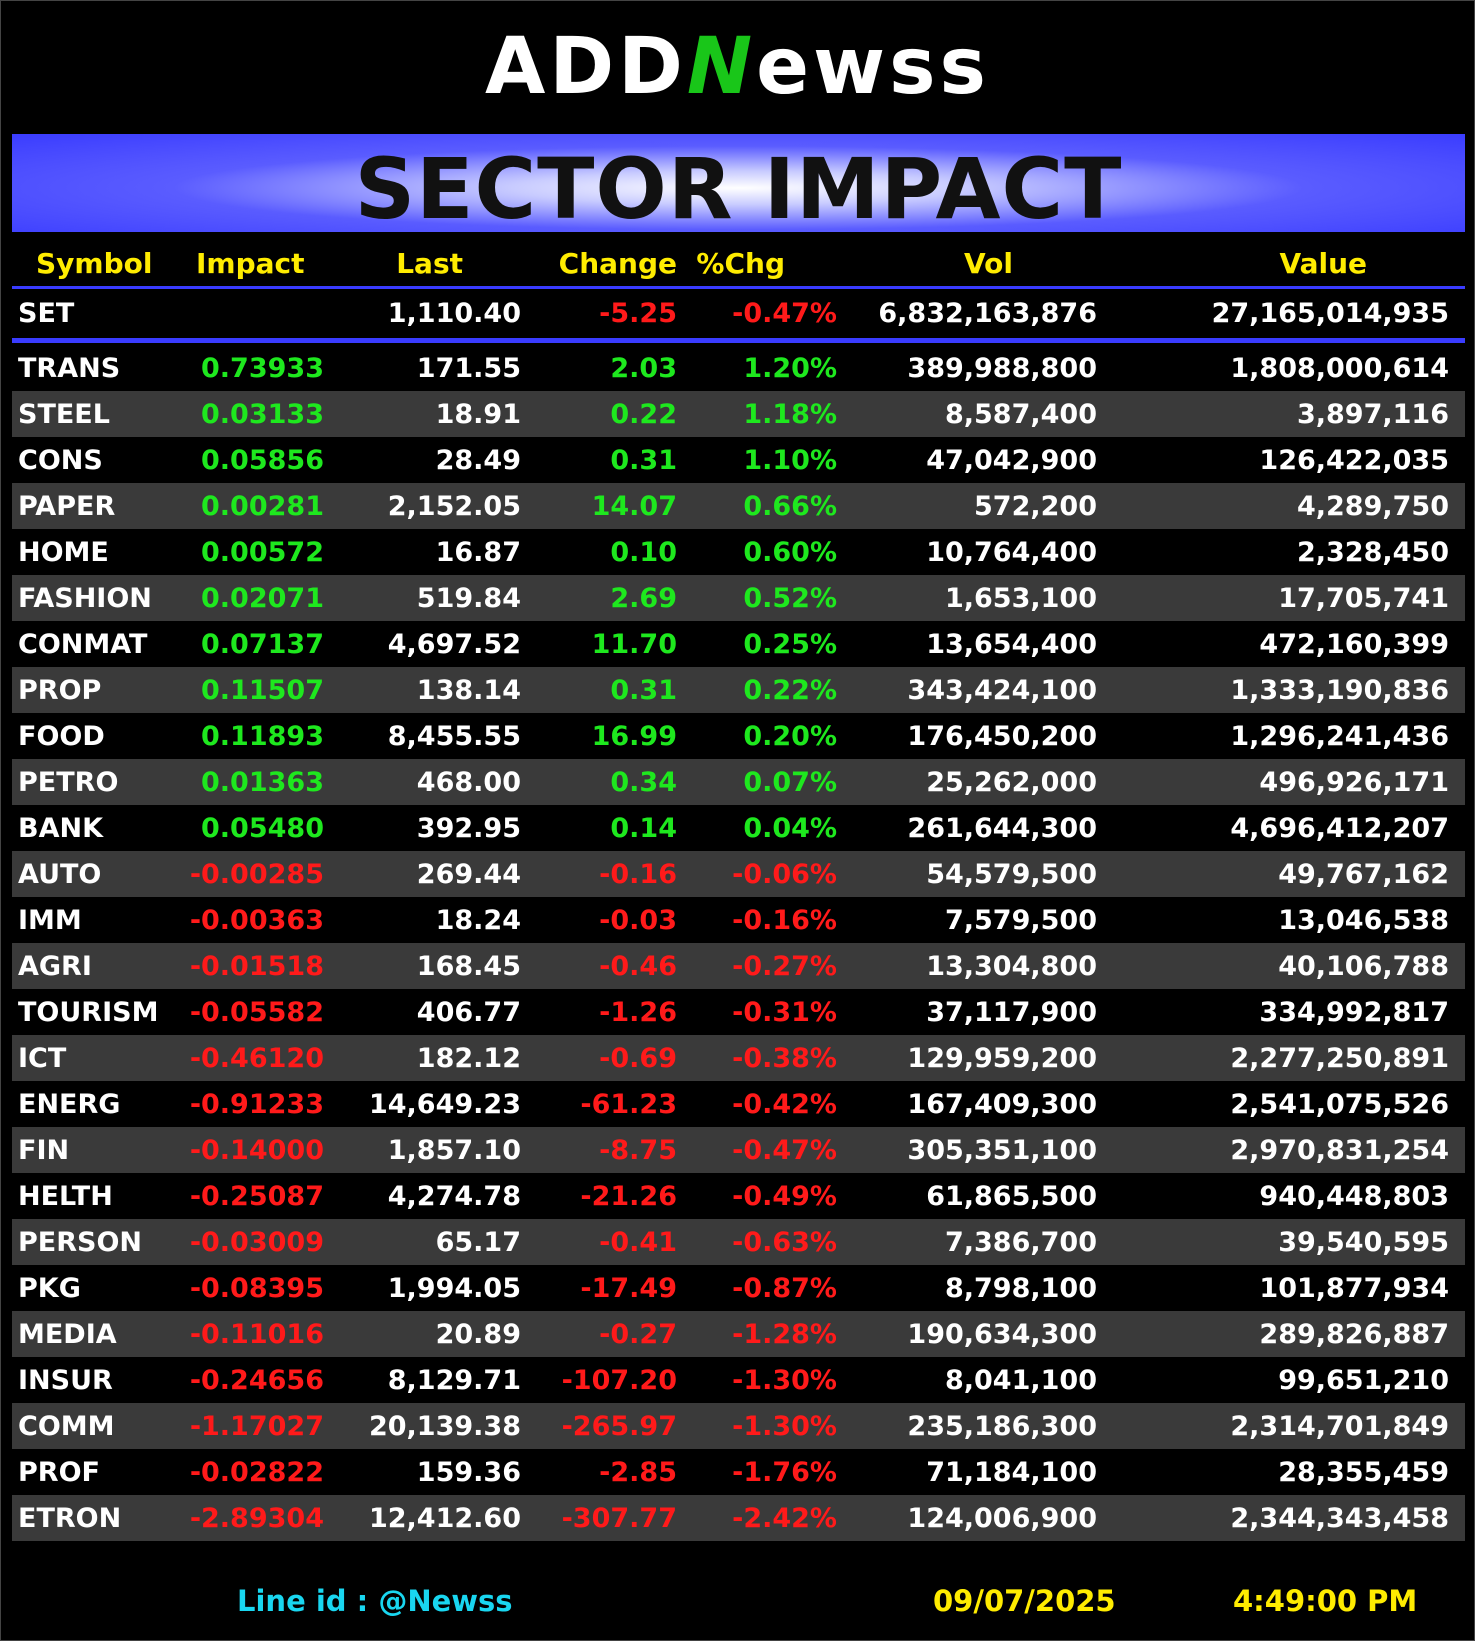 Image resolution: width=1475 pixels, height=1641 pixels. I want to click on cell-value: 4,696,412,207, so click(1339, 828).